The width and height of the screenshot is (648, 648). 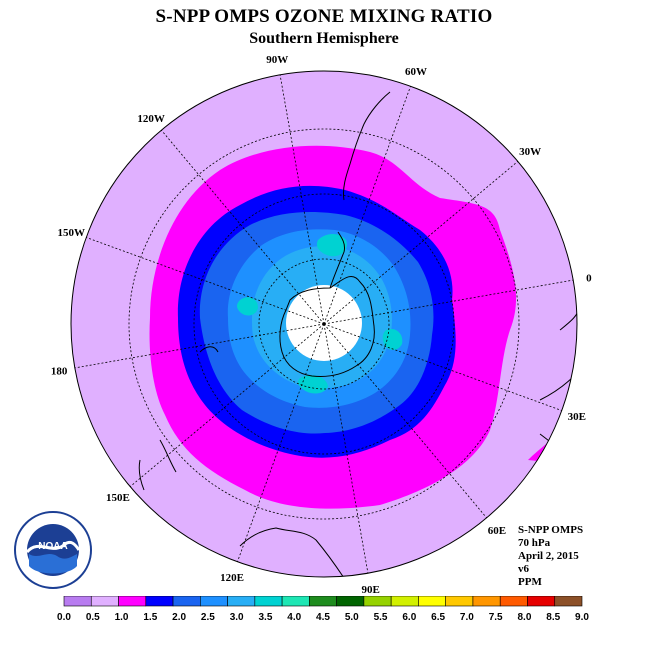 What do you see at coordinates (582, 617) in the screenshot?
I see `colorbar-tick-label: 9.0` at bounding box center [582, 617].